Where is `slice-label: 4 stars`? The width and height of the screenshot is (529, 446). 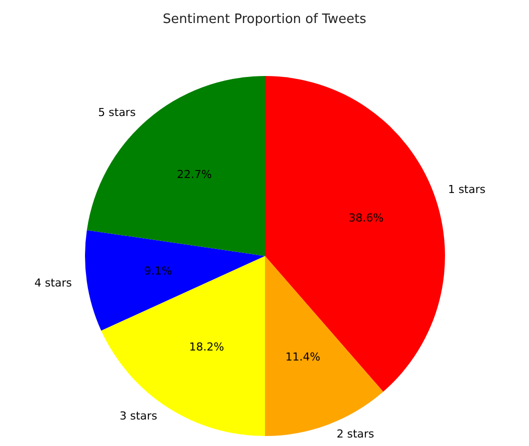 slice-label: 4 stars is located at coordinates (53, 283).